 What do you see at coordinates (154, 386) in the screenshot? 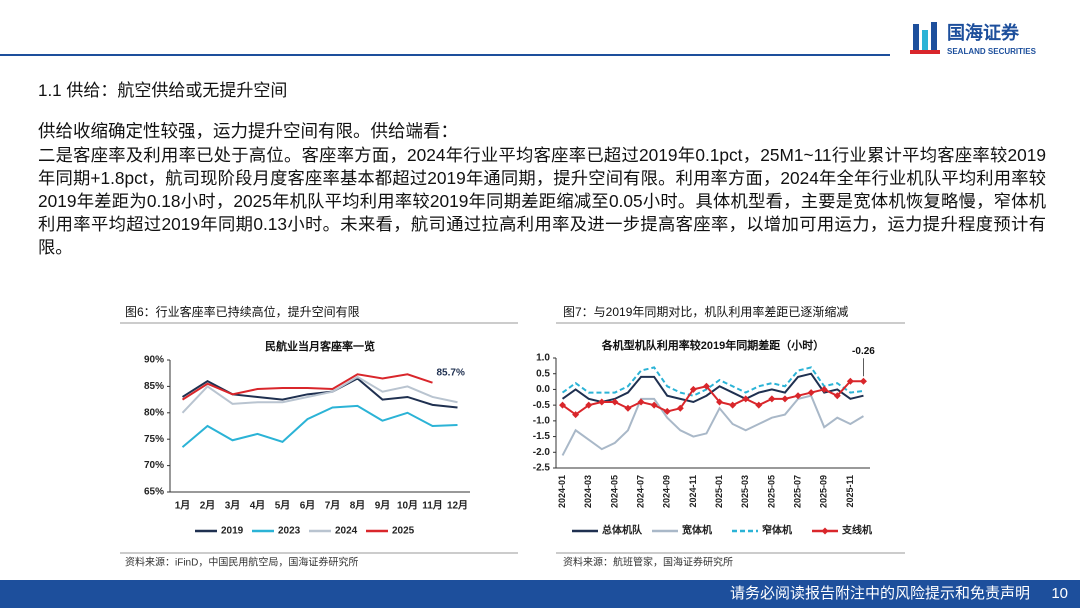
I see `y-tick-label: 85%` at bounding box center [154, 386].